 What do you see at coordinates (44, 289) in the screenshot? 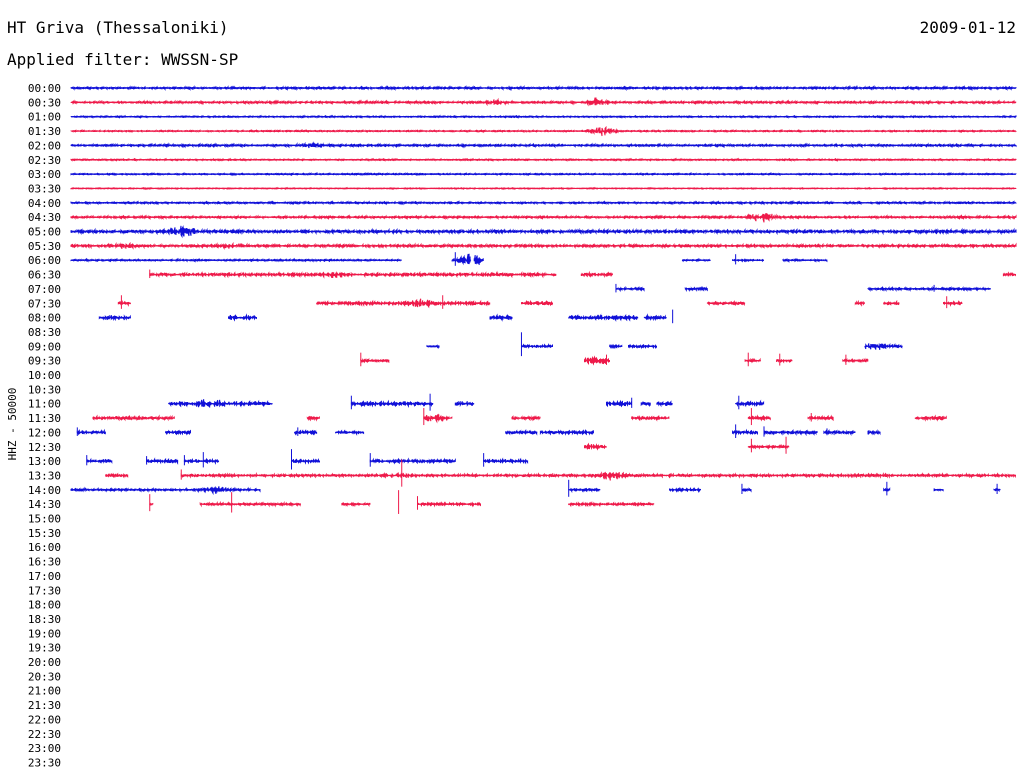
I see `row-label: 07:00` at bounding box center [44, 289].